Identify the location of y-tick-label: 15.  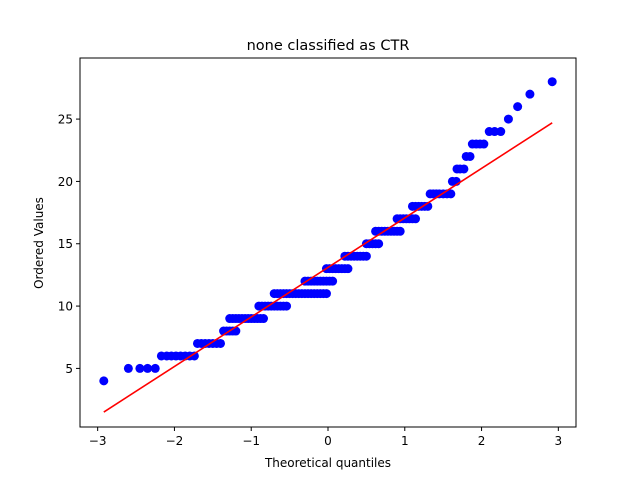
(65, 244).